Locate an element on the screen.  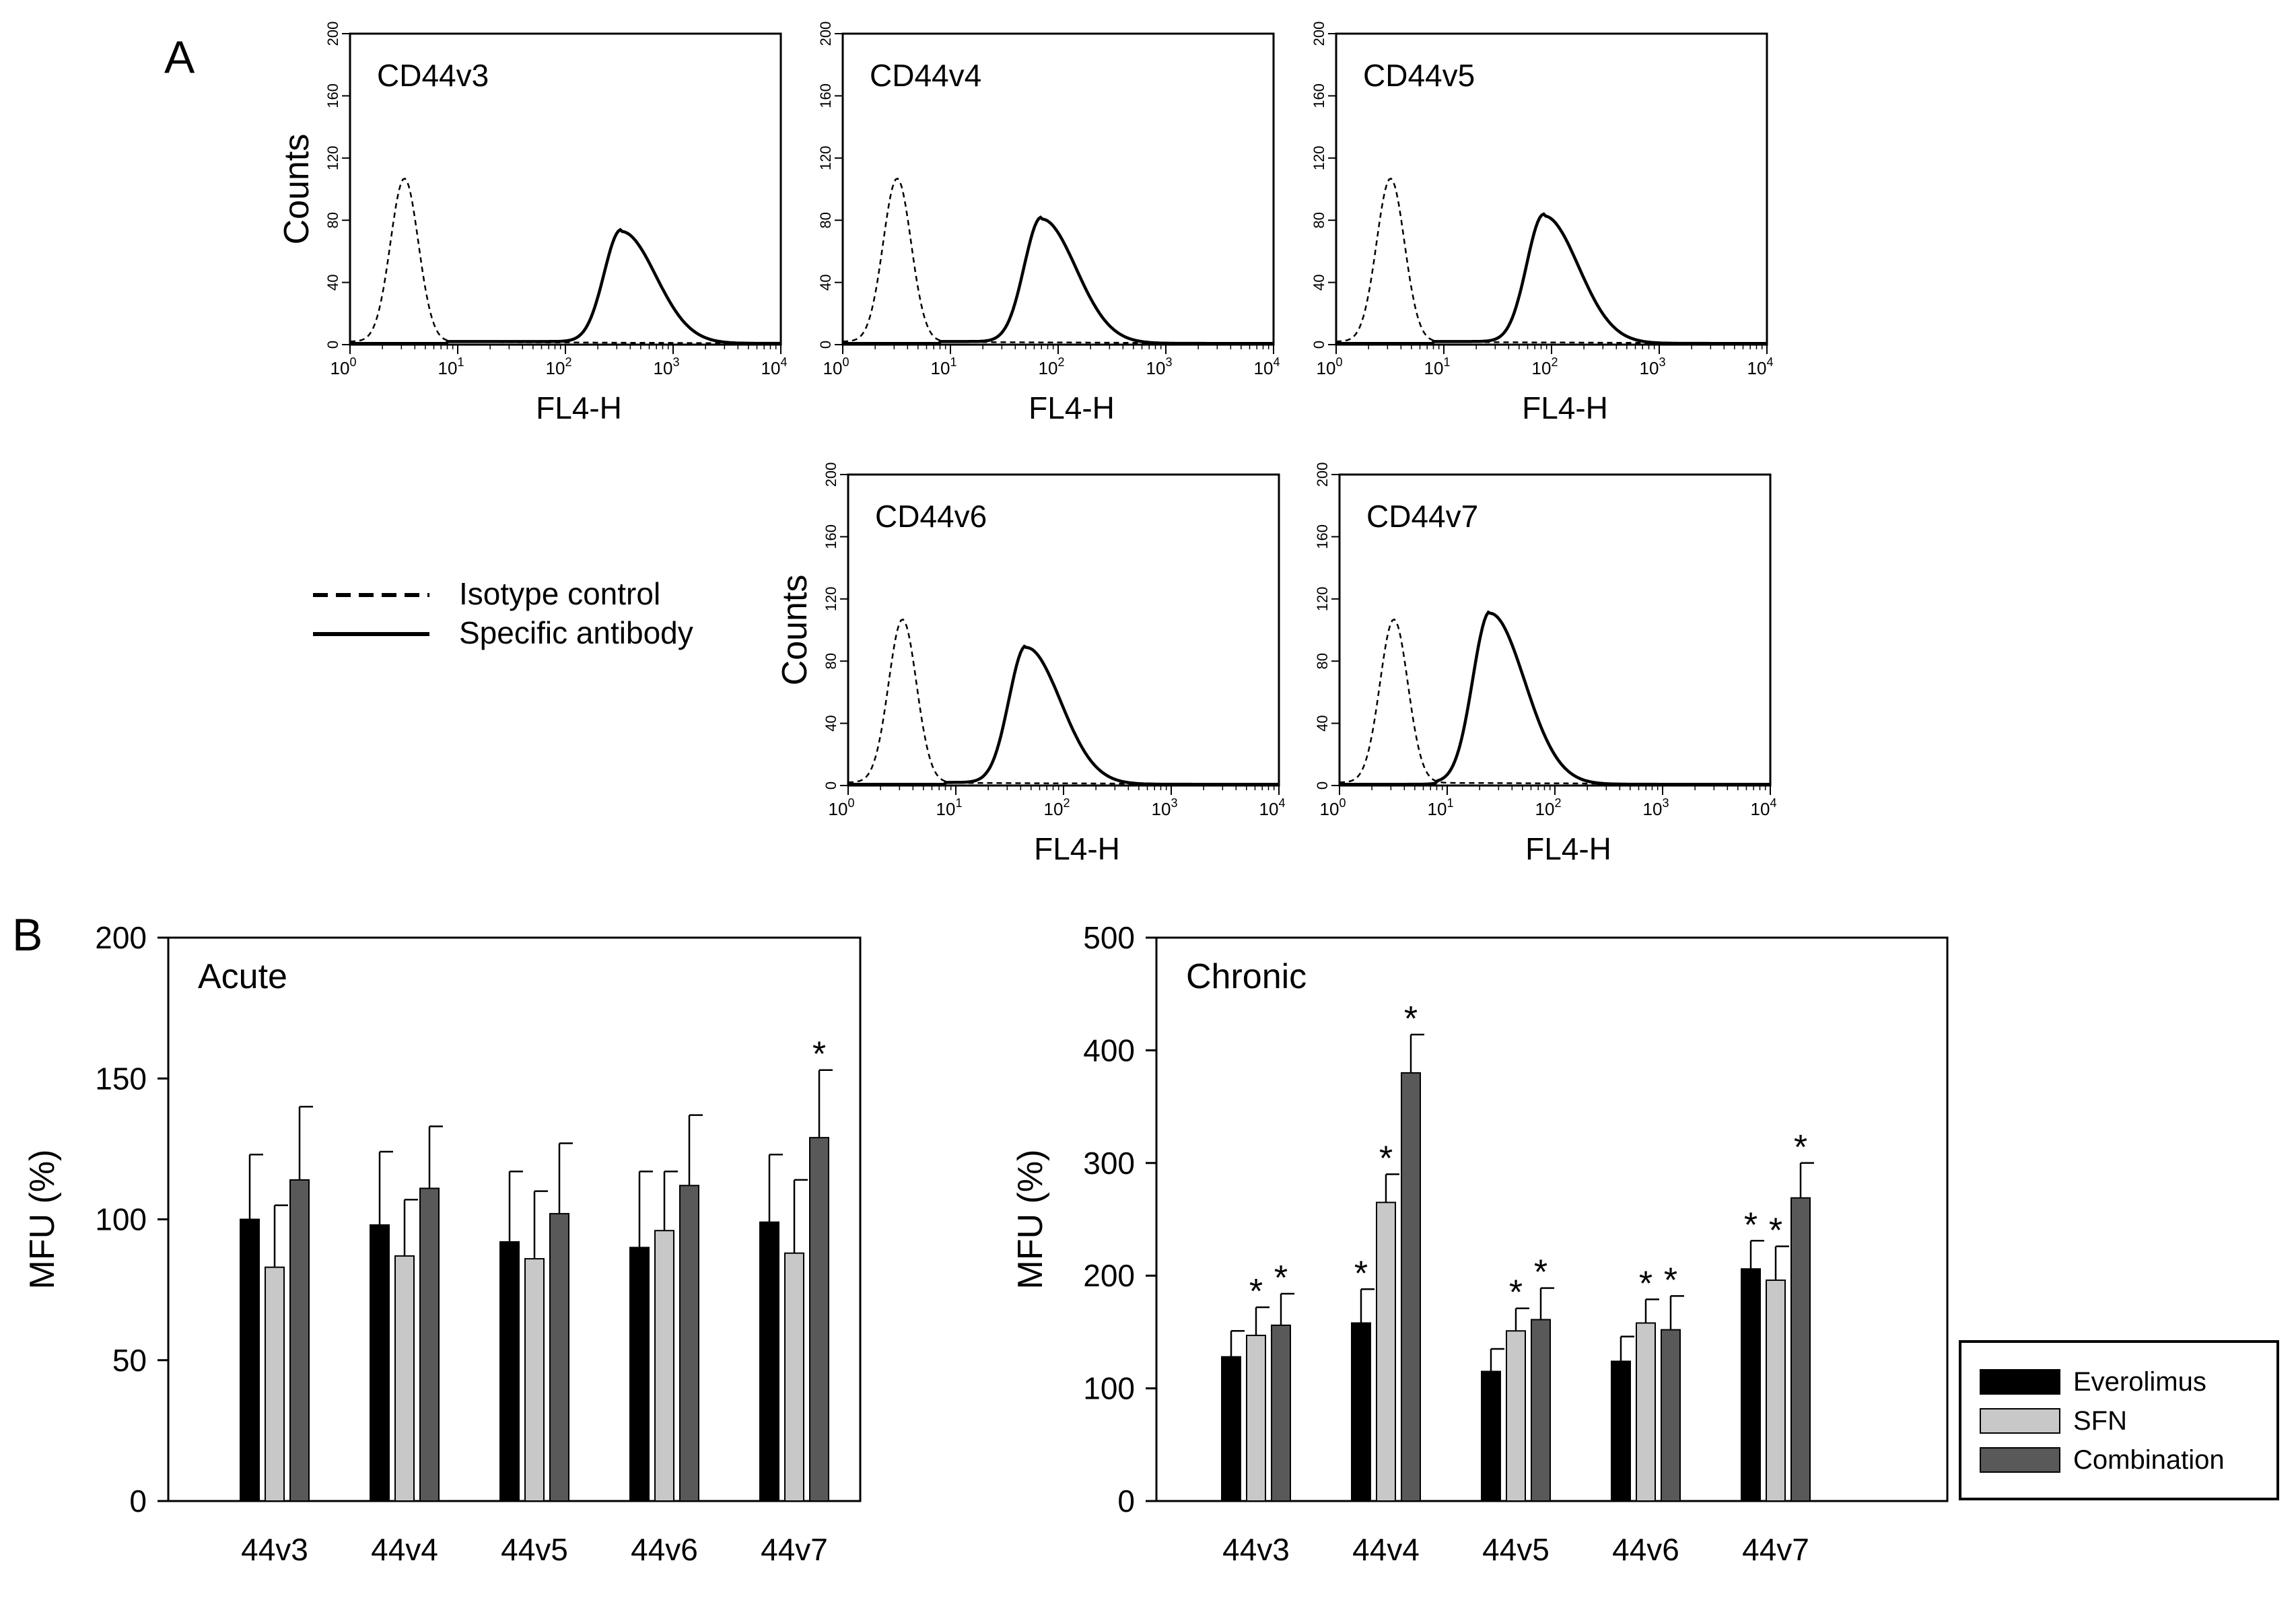
y-tick-label: 300 is located at coordinates (1109, 1164).